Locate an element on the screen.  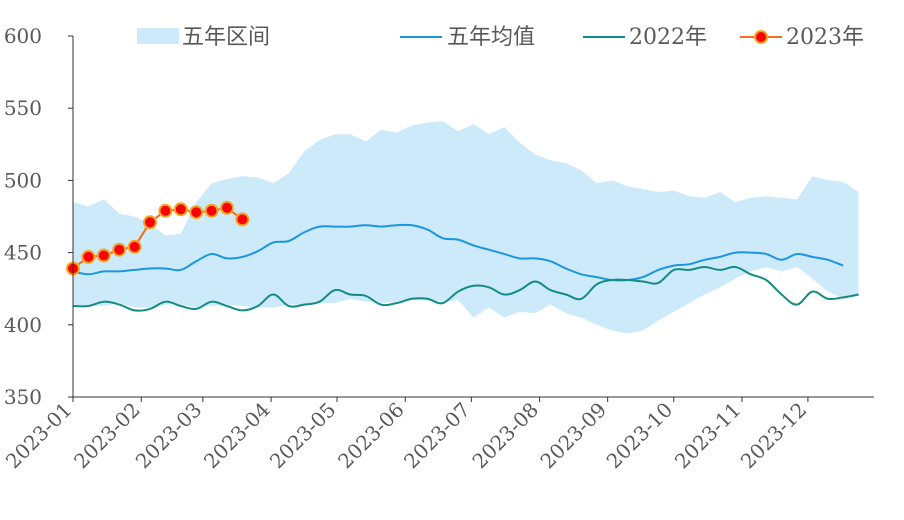
y-tick-label: 600 is located at coordinates (23, 36).